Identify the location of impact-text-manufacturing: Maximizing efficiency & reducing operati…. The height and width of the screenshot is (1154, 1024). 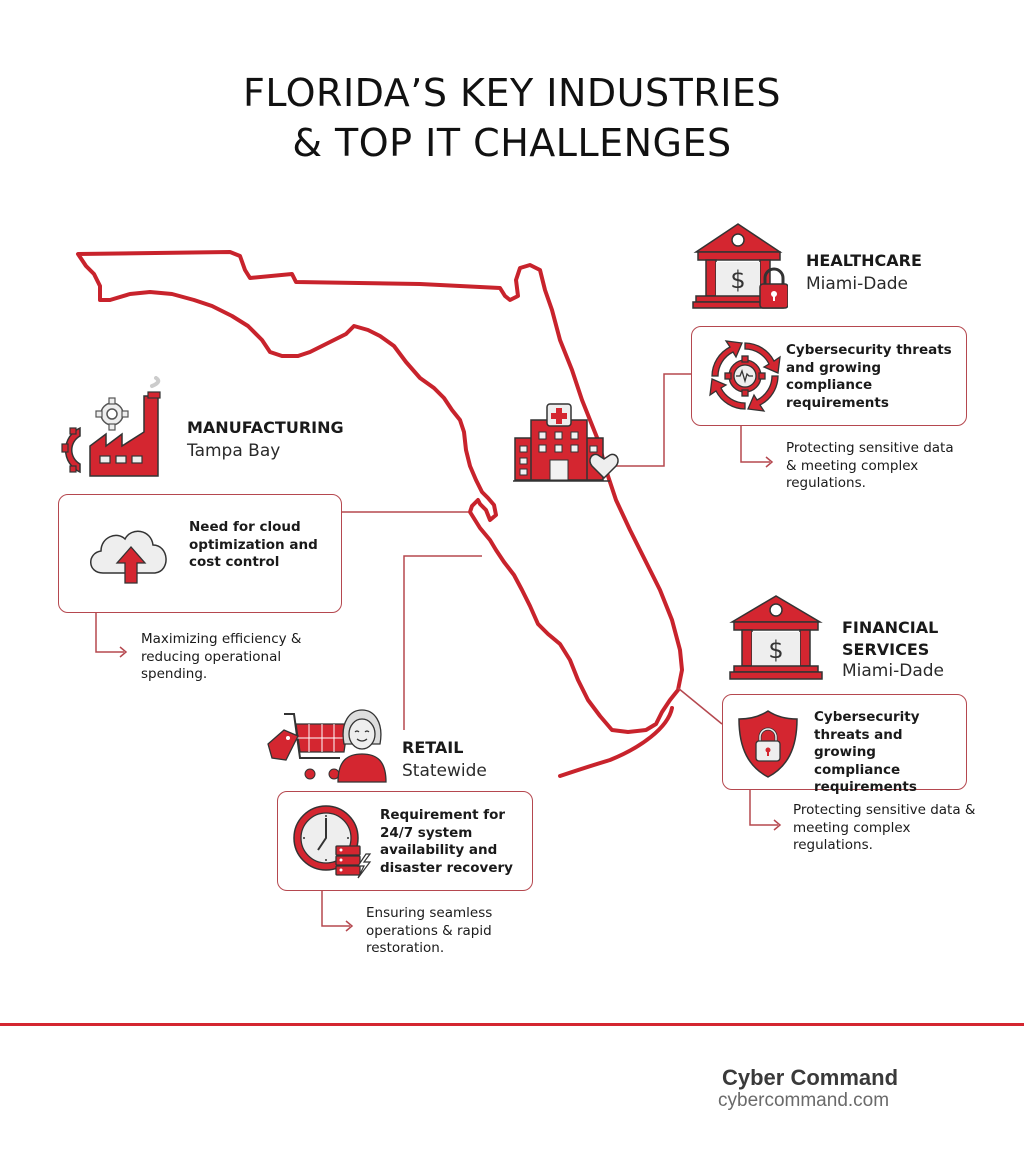
(221, 656).